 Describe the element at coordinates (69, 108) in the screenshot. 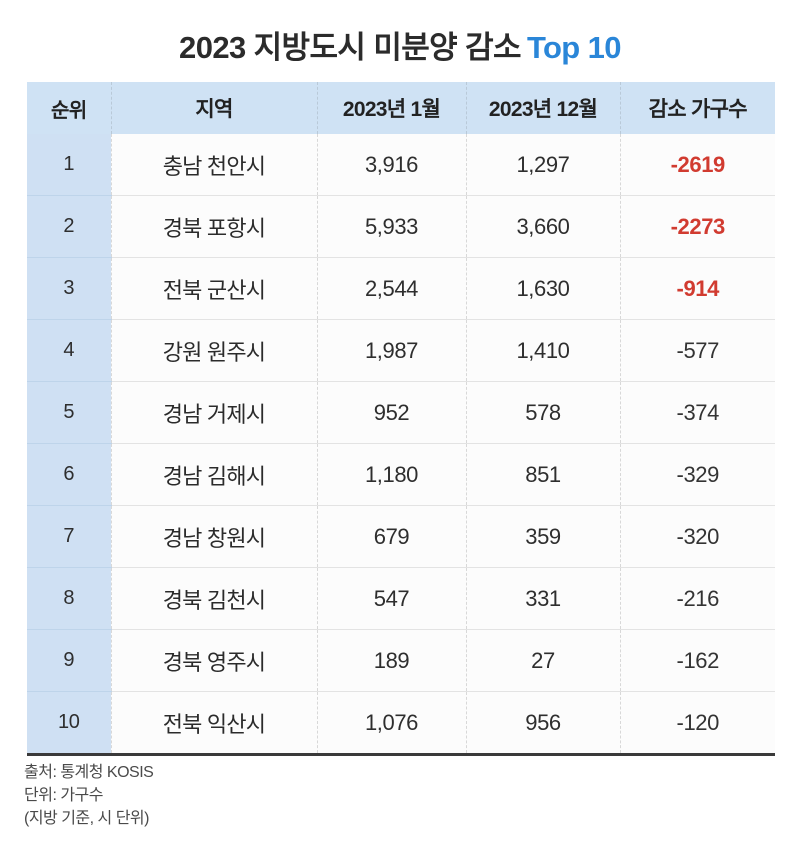

I see `column-header-rank: 순위` at that location.